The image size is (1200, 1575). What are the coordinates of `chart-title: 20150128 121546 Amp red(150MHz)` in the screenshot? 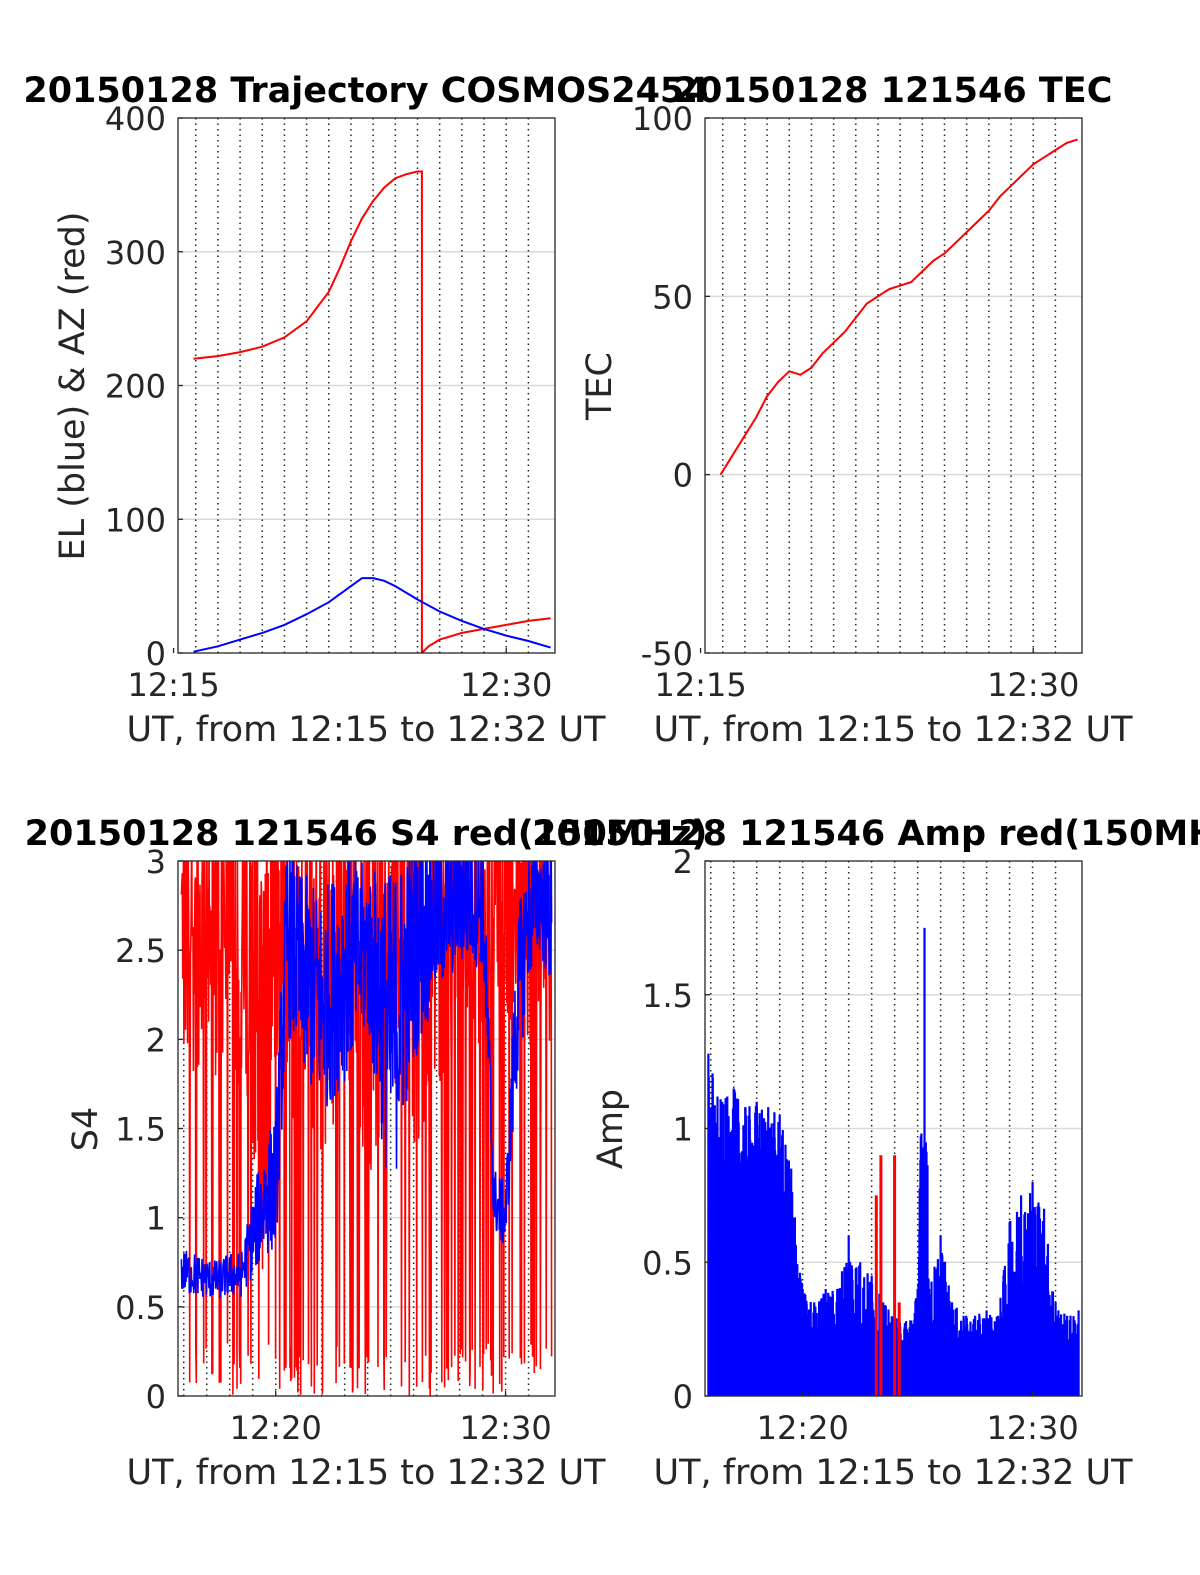 It's located at (866, 834).